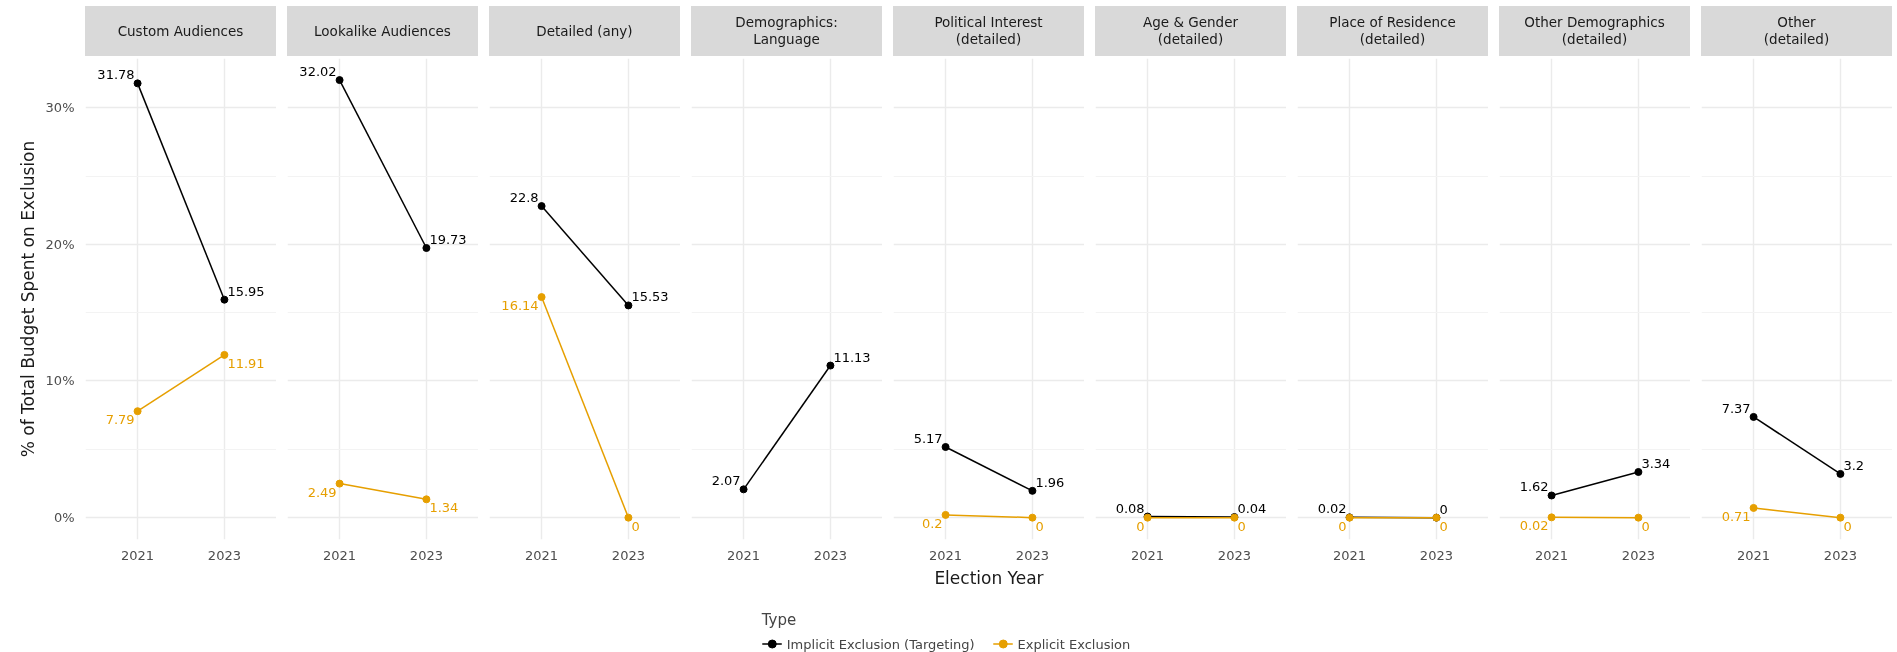 This screenshot has height=652, width=1897. What do you see at coordinates (246, 291) in the screenshot?
I see `data-label: 15.95` at bounding box center [246, 291].